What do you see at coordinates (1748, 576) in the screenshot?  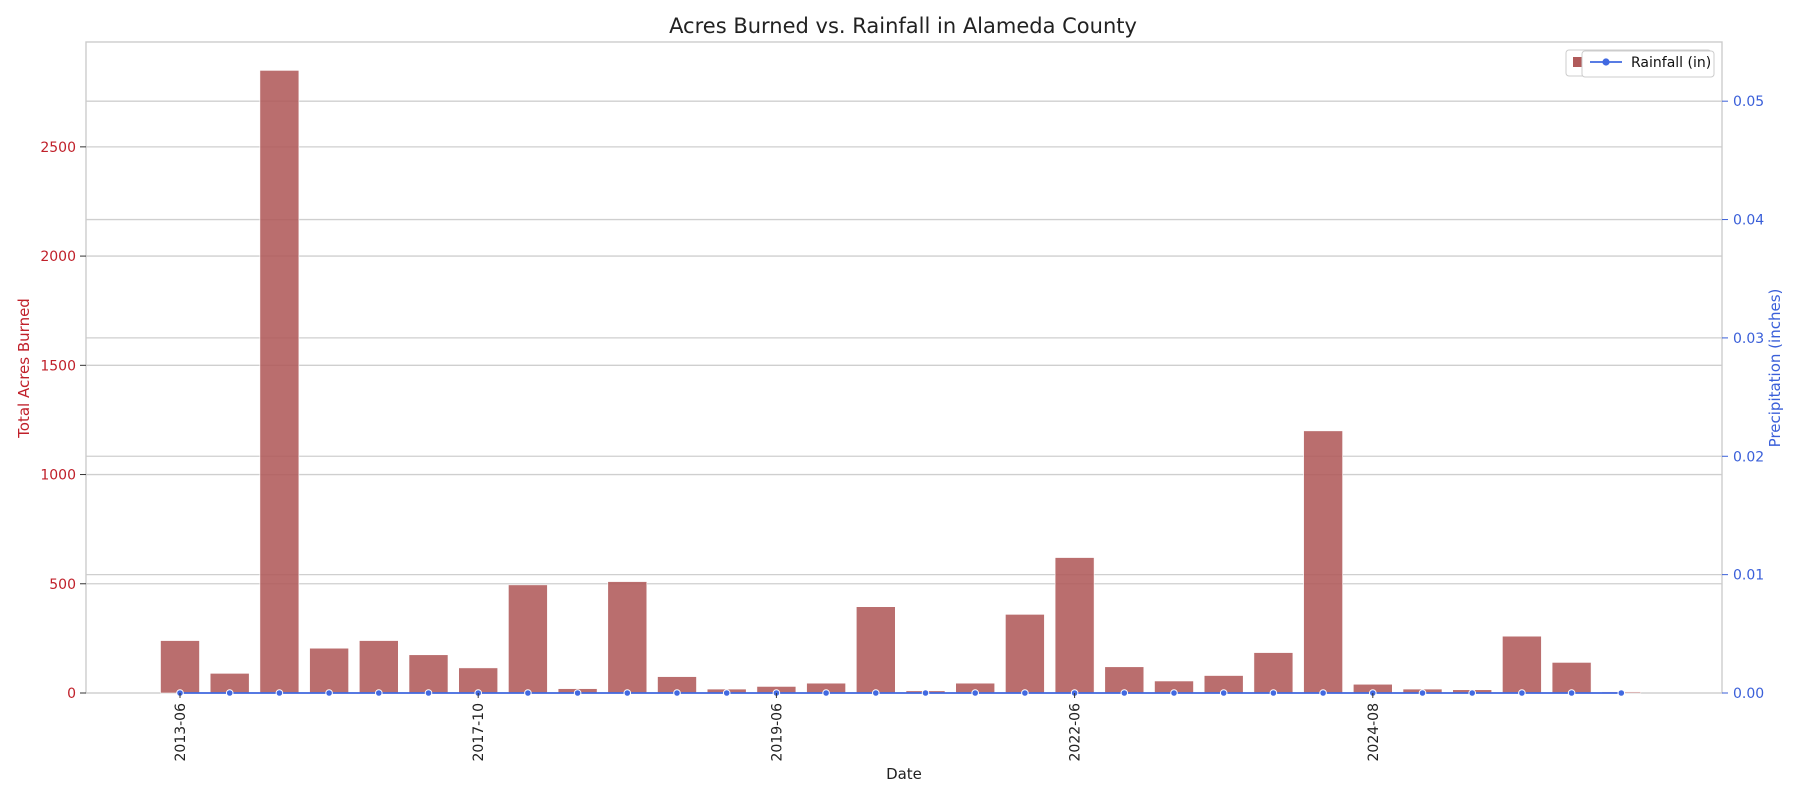 I see `right-tick-label: 0.01` at bounding box center [1748, 576].